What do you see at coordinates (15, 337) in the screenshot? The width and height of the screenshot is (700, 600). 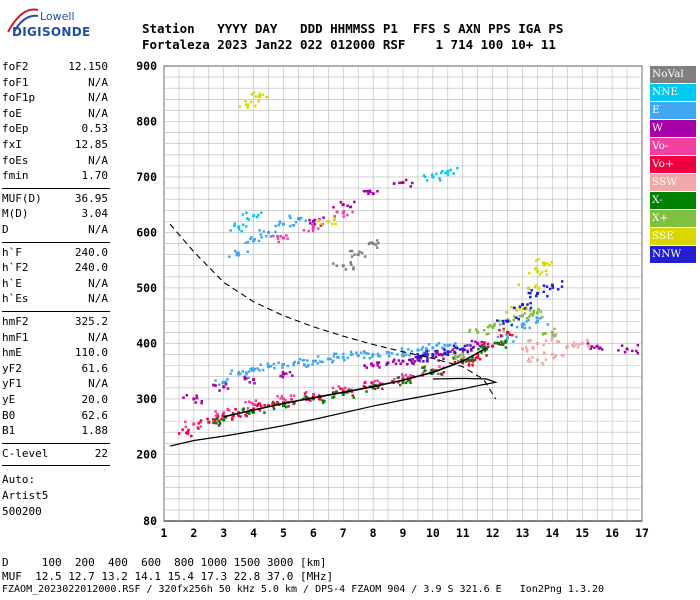 I see `param-name: hmF1` at bounding box center [15, 337].